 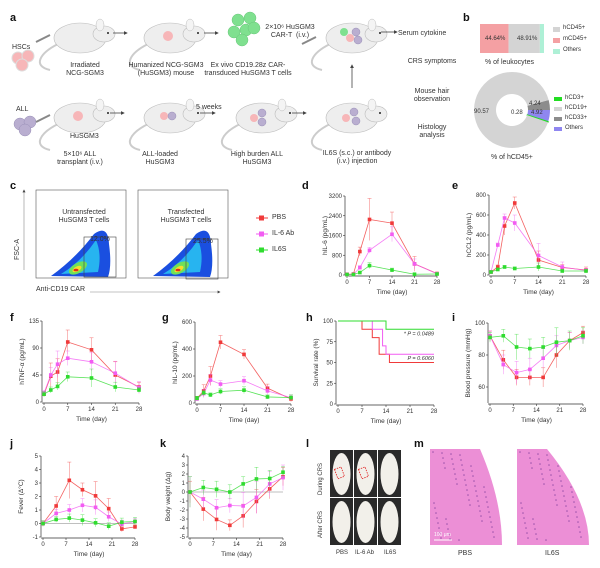 What do you see at coordinates (556, 40) in the screenshot?
I see `bar-legend-swatch` at bounding box center [556, 40].